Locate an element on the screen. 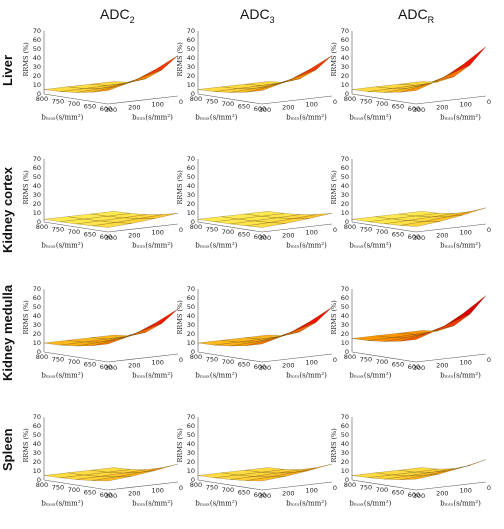  row-label-kidney-medulla: Kidney medulla is located at coordinates (7, 333).